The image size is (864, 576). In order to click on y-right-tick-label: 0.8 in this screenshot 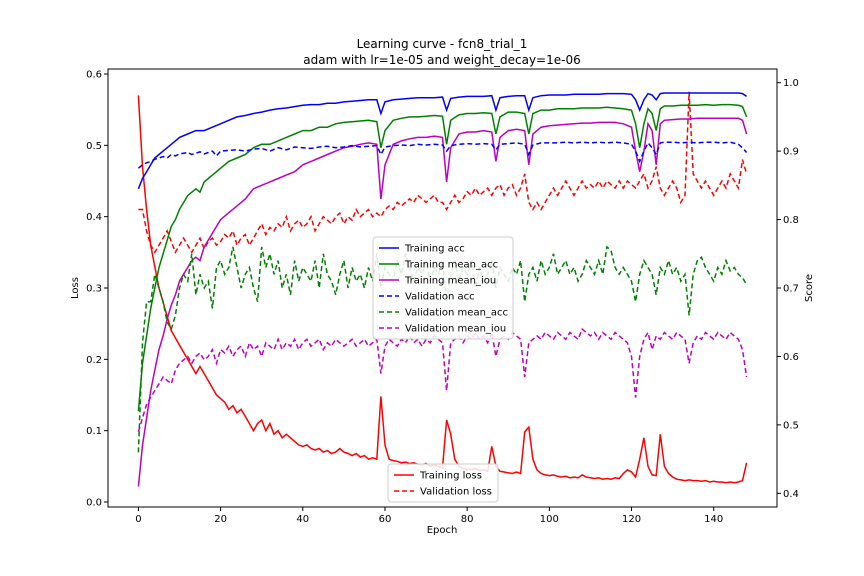, I will do `click(791, 220)`.